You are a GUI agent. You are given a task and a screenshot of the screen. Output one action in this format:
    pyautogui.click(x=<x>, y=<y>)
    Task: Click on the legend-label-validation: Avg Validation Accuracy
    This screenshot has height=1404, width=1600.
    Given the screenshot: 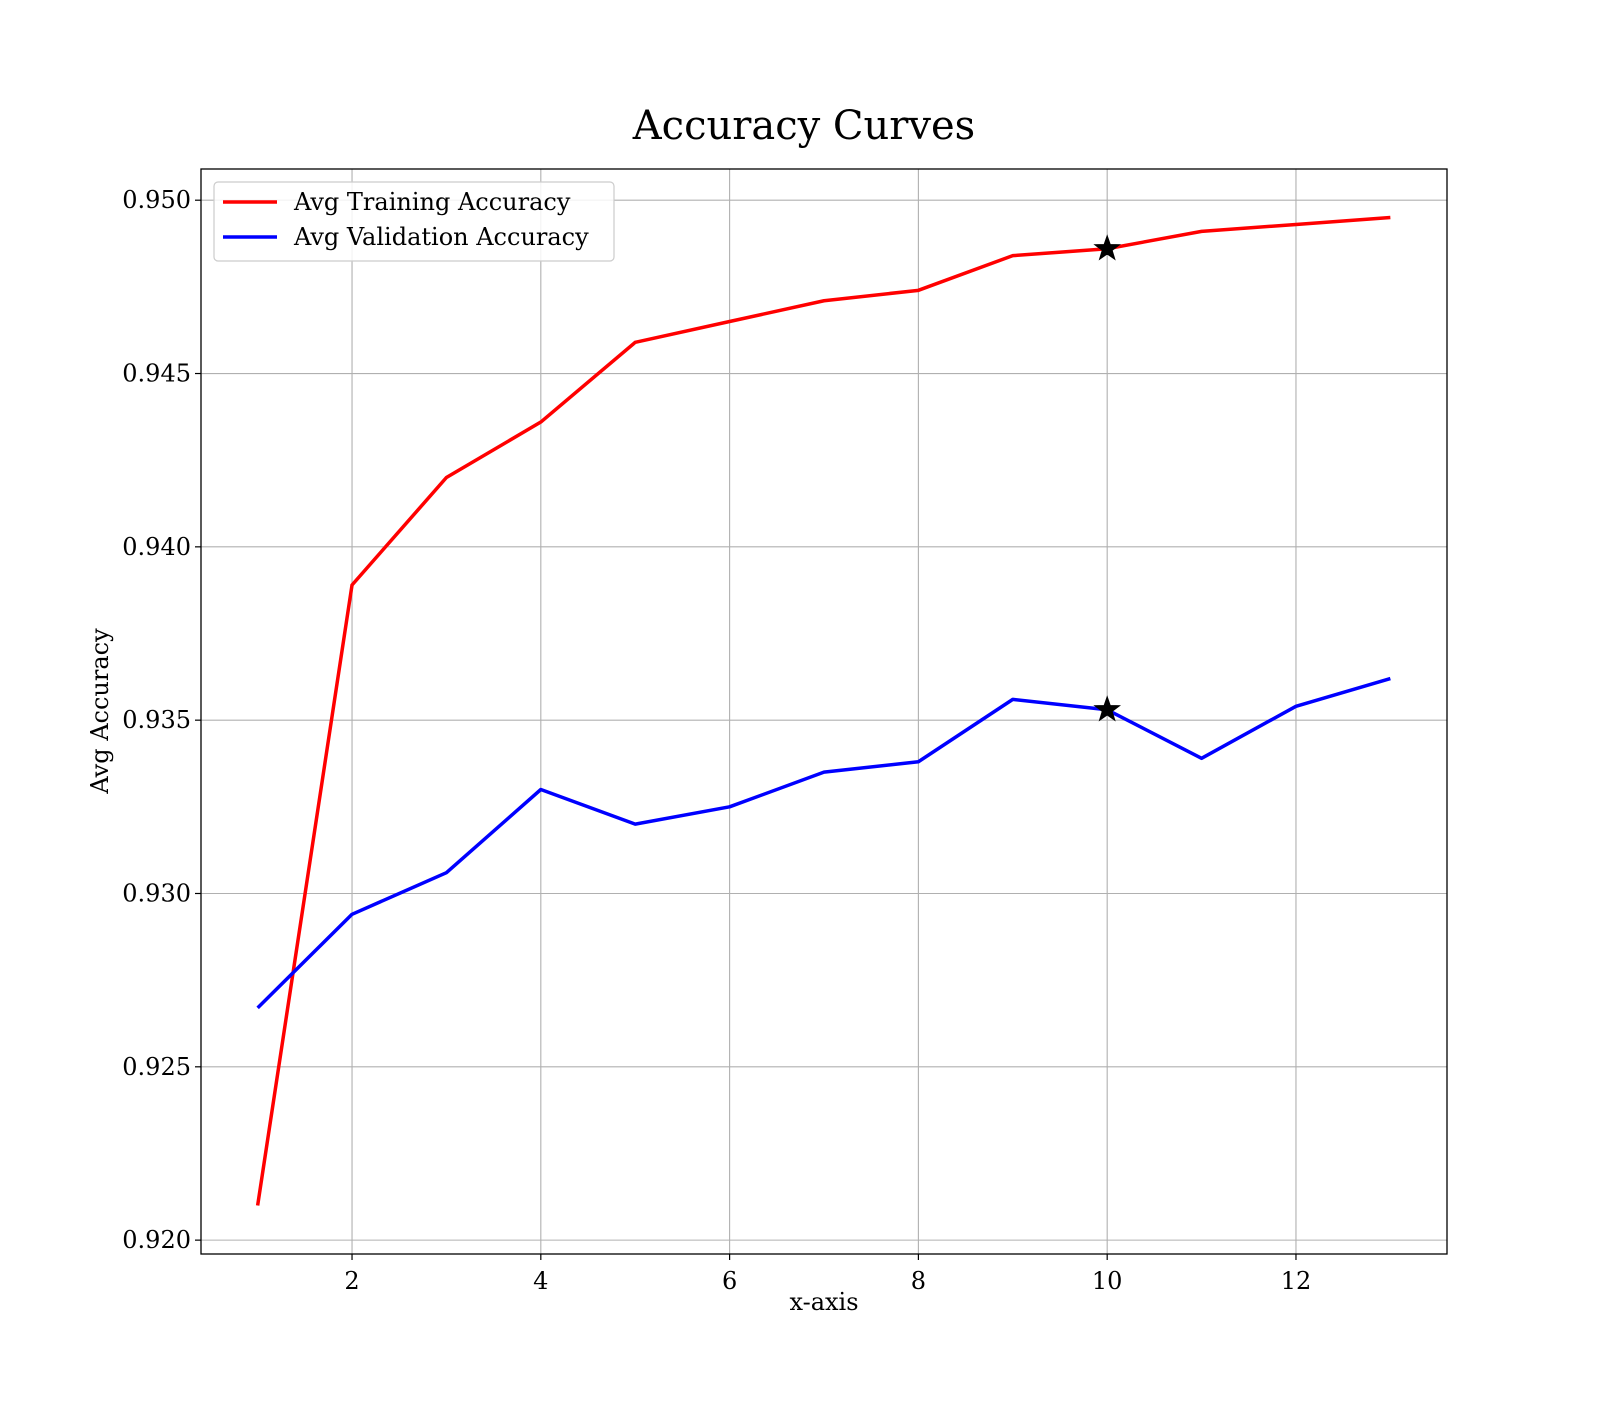 What is the action you would take?
    pyautogui.click(x=441, y=237)
    